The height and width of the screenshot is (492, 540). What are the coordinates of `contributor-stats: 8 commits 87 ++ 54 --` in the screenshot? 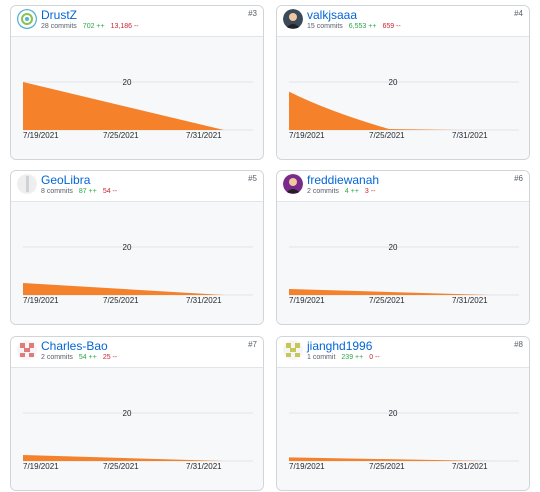 It's located at (79, 191).